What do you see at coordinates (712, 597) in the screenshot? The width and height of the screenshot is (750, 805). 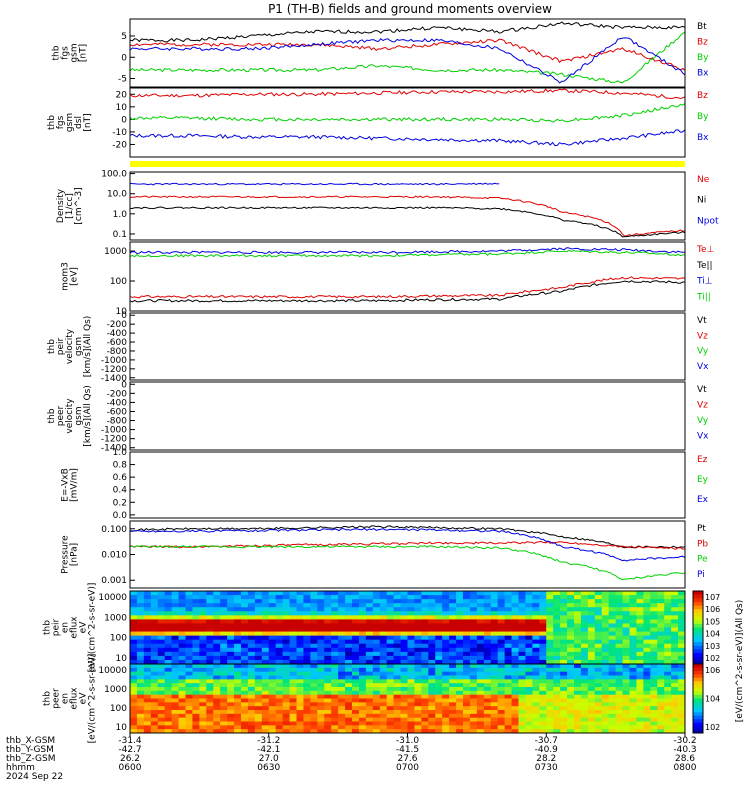 I see `colorbar-tick: 107` at bounding box center [712, 597].